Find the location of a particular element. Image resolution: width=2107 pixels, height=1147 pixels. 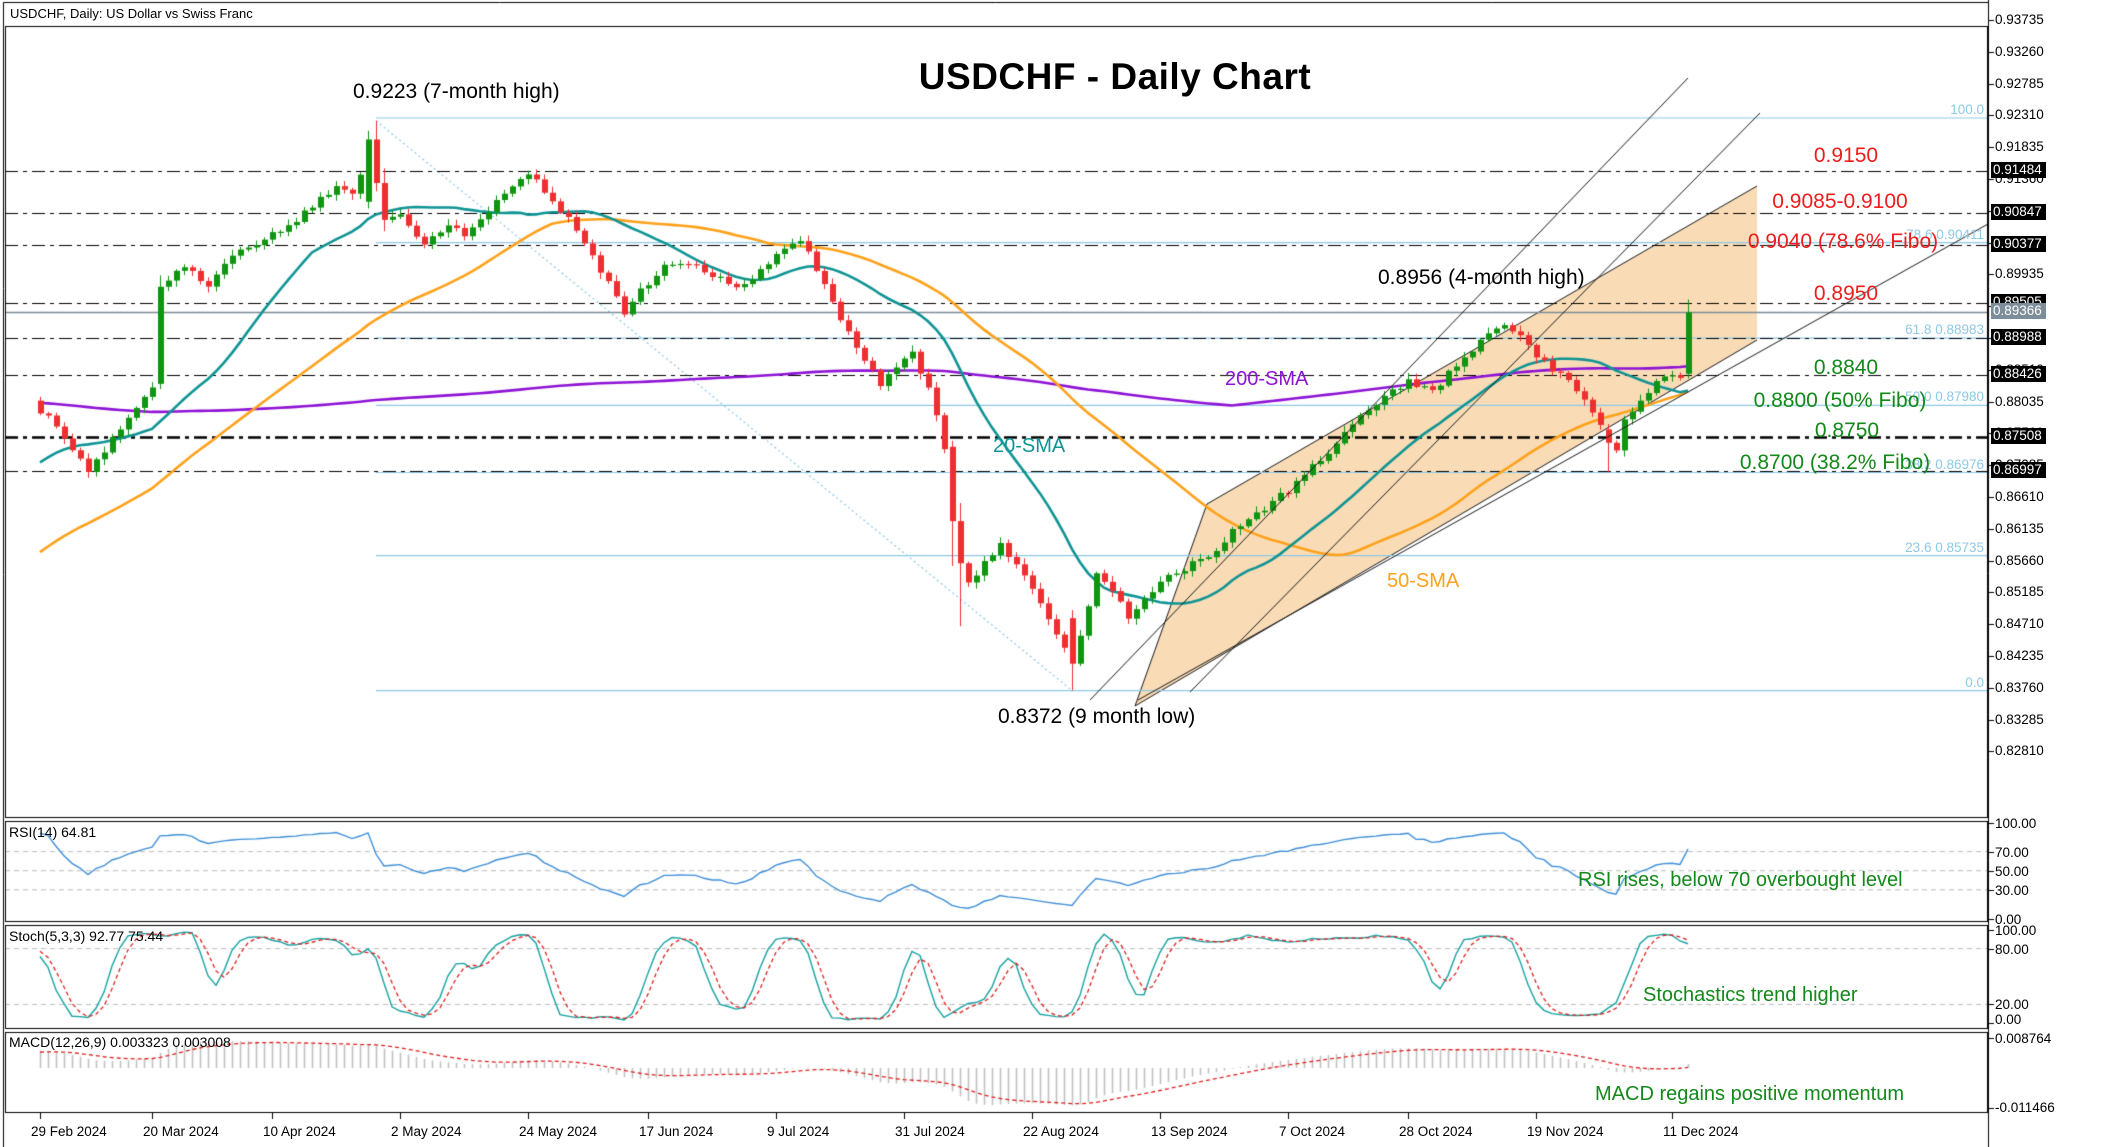

sma-label: 50-SMA is located at coordinates (1423, 581).